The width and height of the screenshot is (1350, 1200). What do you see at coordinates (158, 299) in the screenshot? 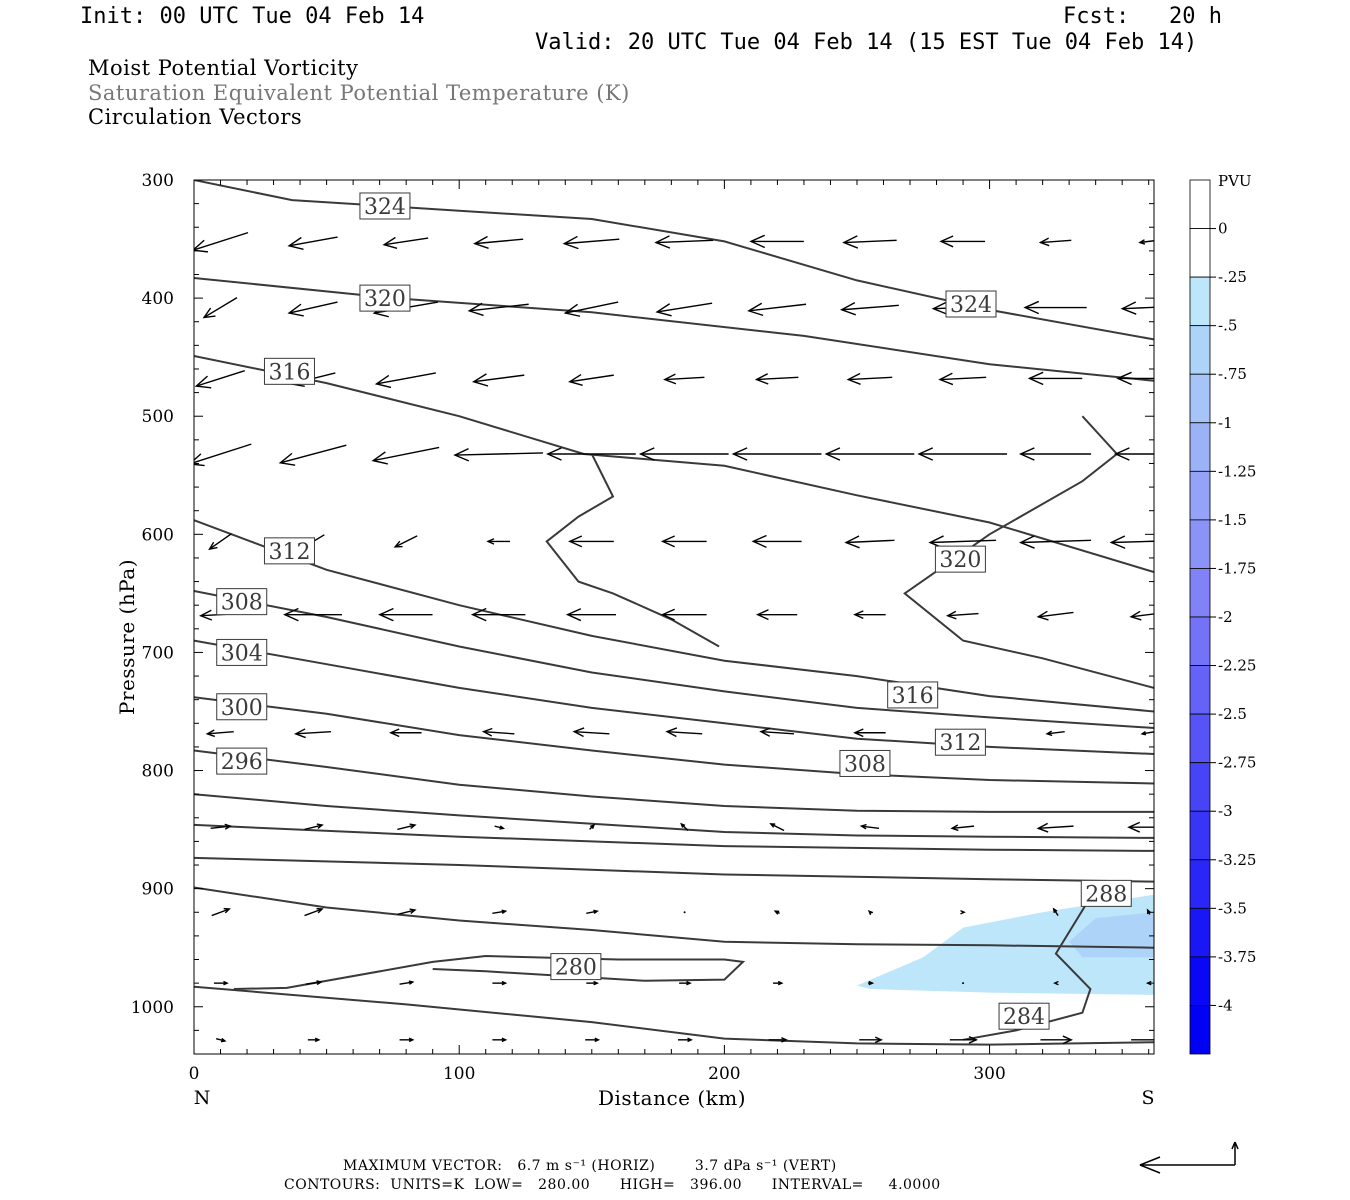
I see `y-tick-label: 400` at bounding box center [158, 299].